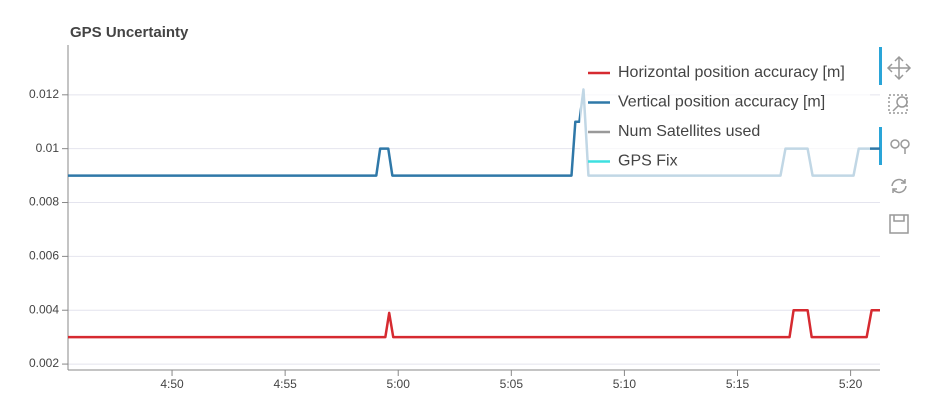  I want to click on x-tick-label: 5:05, so click(512, 384).